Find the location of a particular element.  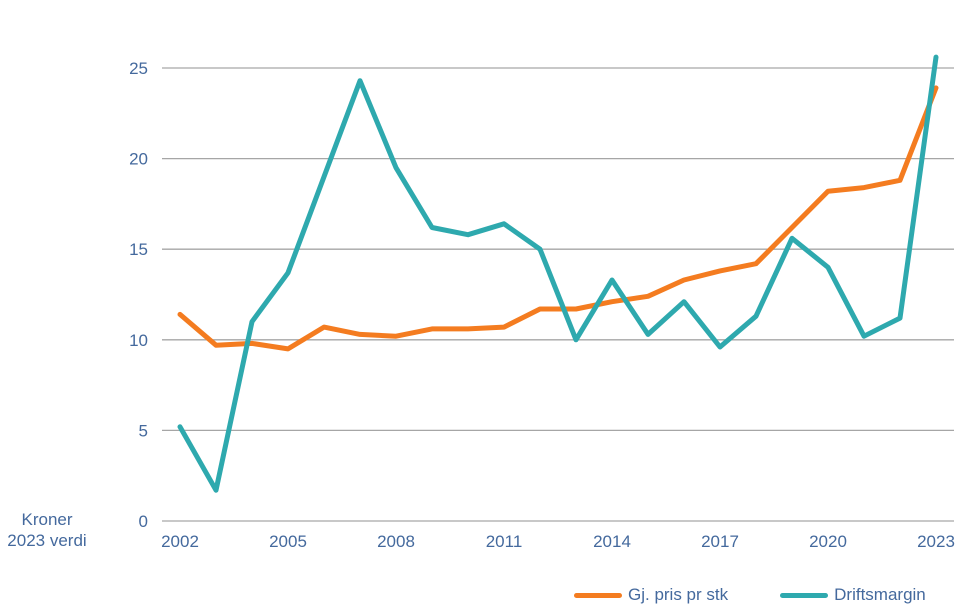

y-tick-label: 10 is located at coordinates (138, 340).